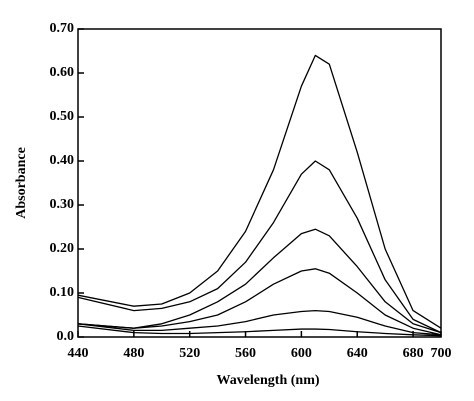  What do you see at coordinates (441, 353) in the screenshot?
I see `x-tick-label: 700` at bounding box center [441, 353].